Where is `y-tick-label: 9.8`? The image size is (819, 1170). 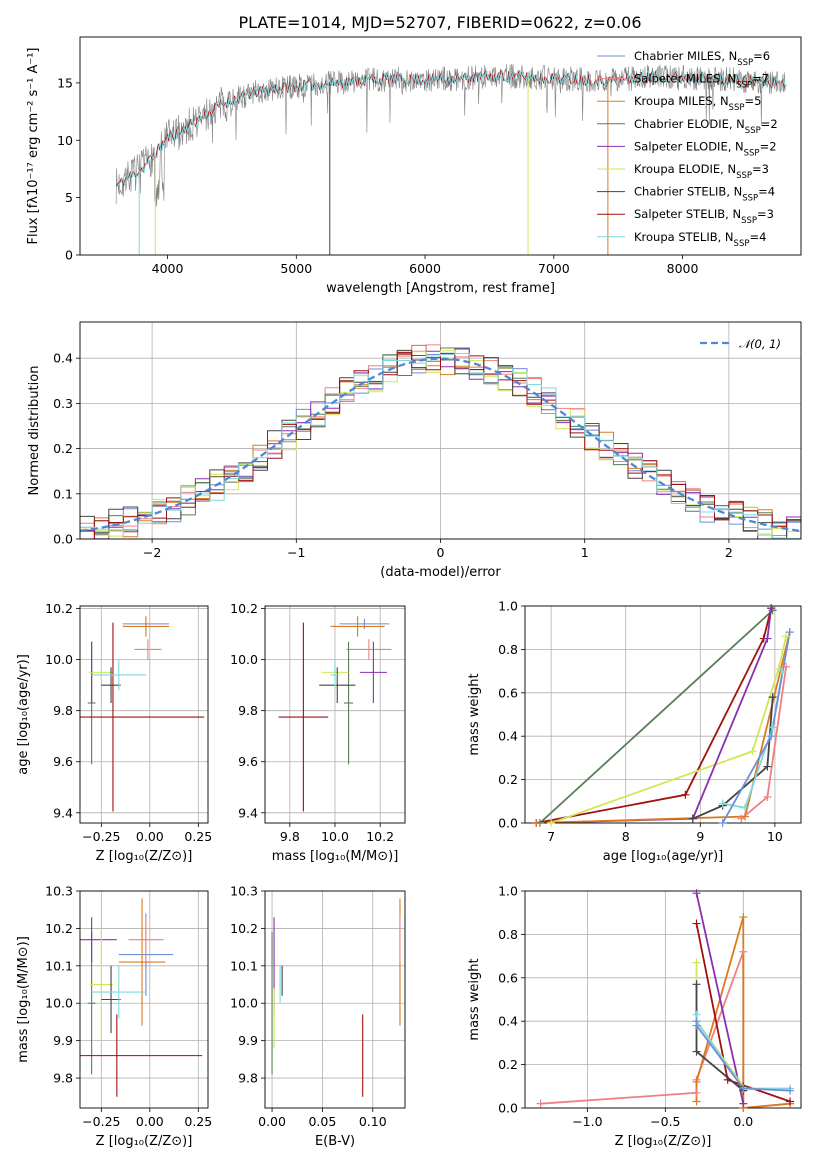 y-tick-label: 9.8 is located at coordinates (248, 1078).